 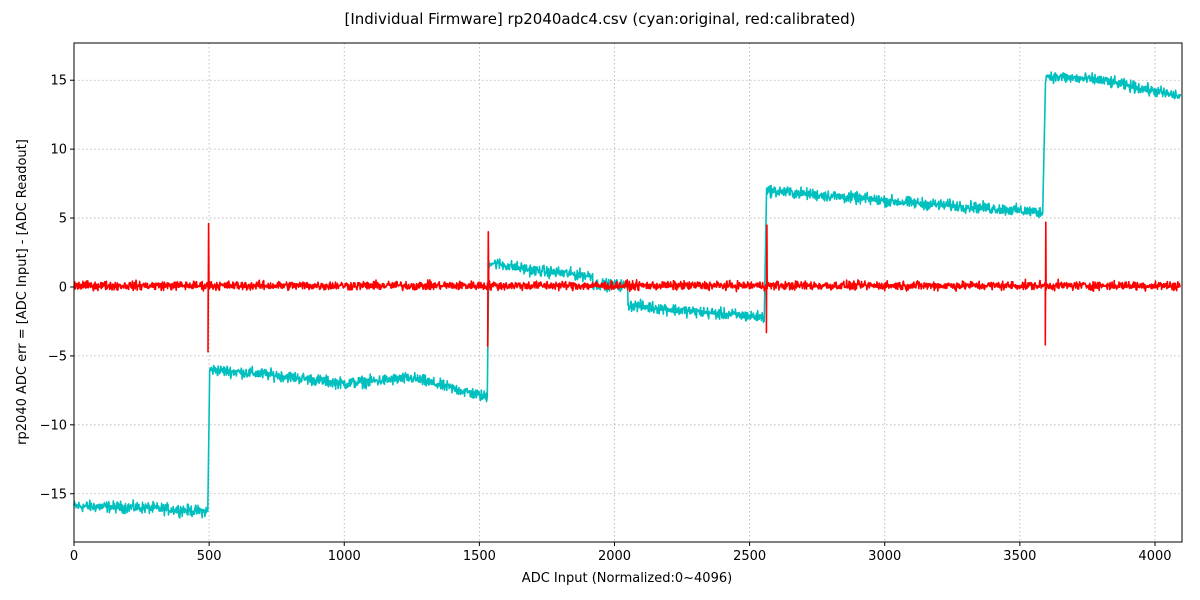 I want to click on x-tick-label: 3500, so click(x=1019, y=556).